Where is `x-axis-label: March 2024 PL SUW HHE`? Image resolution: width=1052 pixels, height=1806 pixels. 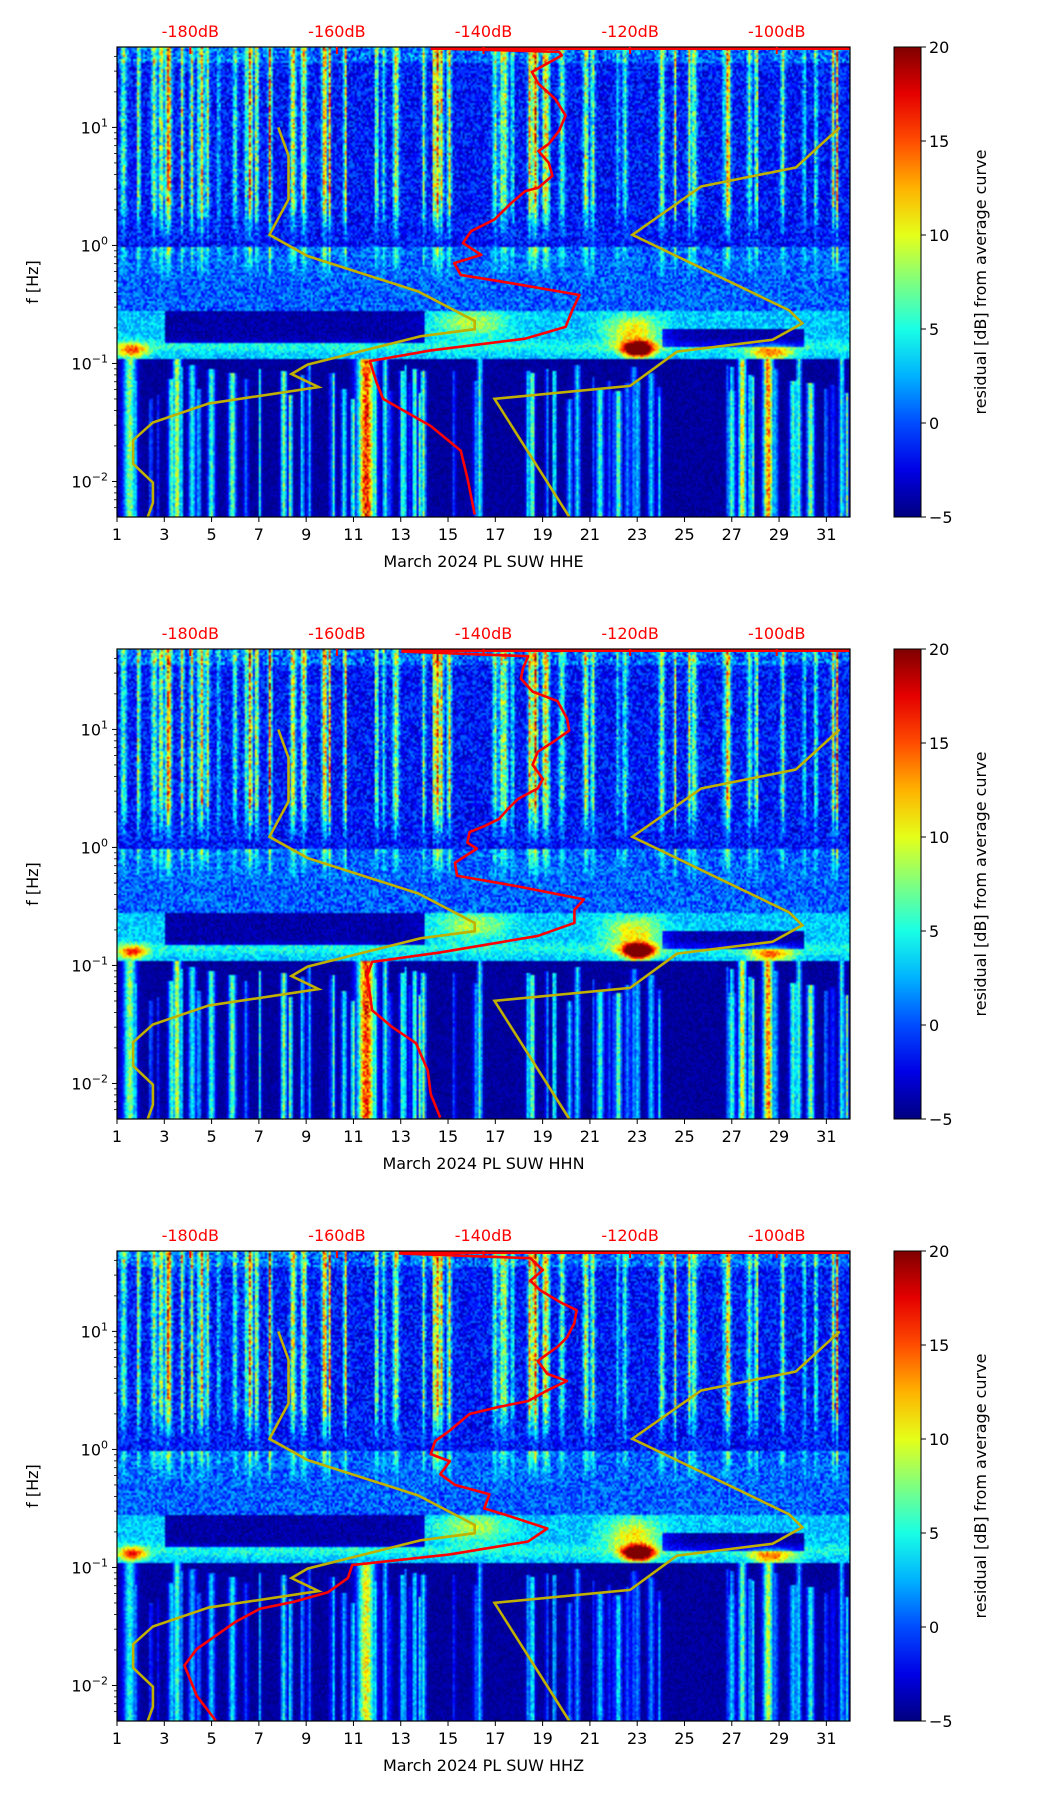
x-axis-label: March 2024 PL SUW HHE is located at coordinates (483, 561).